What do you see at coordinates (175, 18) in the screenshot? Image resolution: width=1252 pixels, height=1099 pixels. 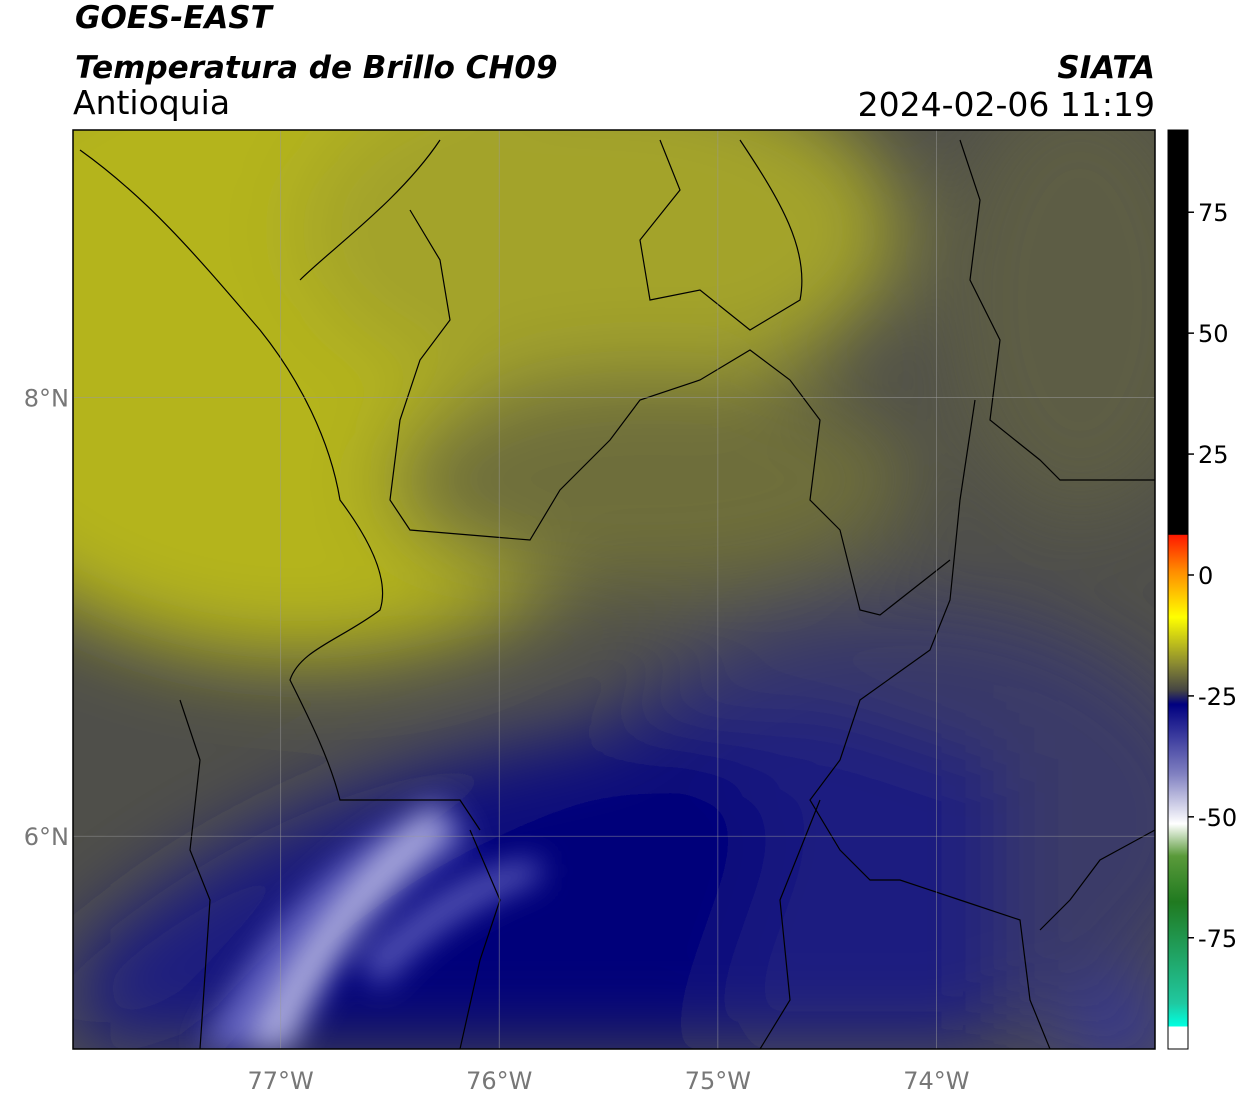 I see `satellite: GOES-EAST` at bounding box center [175, 18].